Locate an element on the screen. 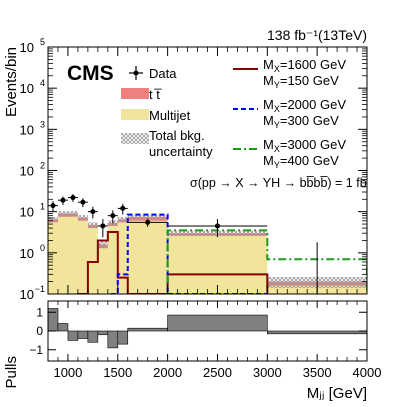 Image resolution: width=407 pixels, height=407 pixels. x-axis-label-text: Mⱼⱼ [GeV] is located at coordinates (337, 393).